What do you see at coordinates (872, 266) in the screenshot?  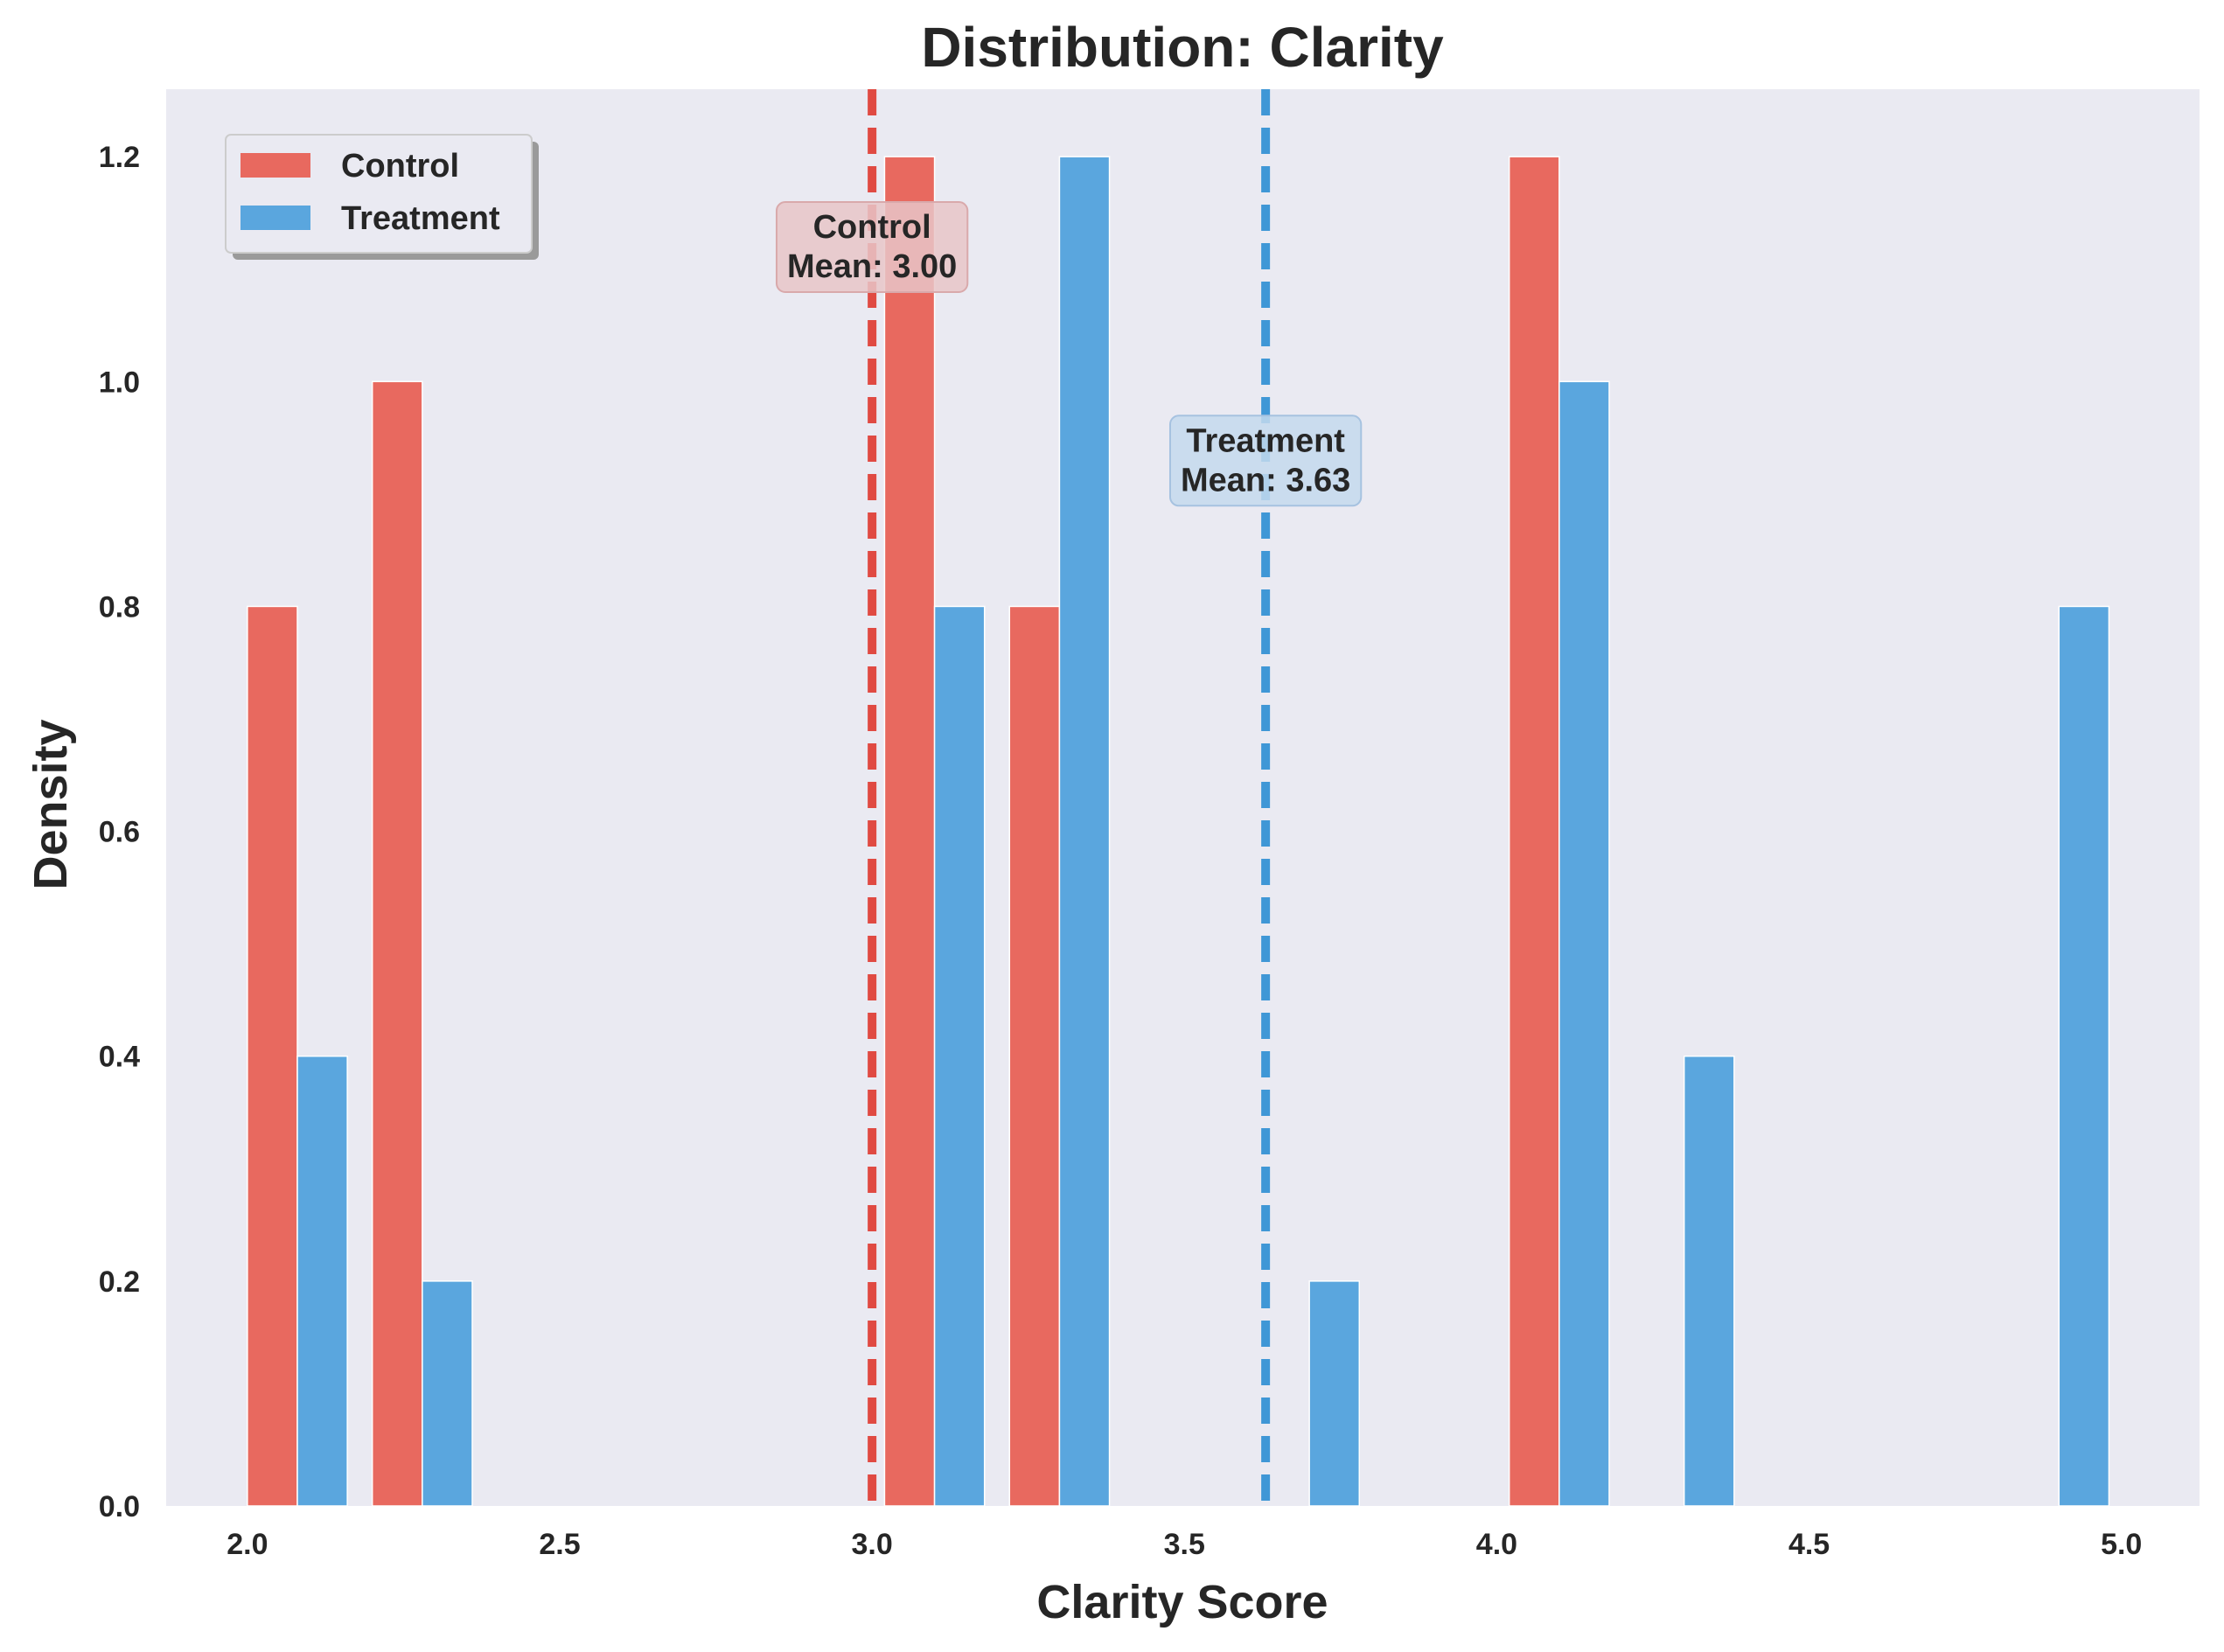 I see `mean-annotation-line2: Mean: 3.00` at bounding box center [872, 266].